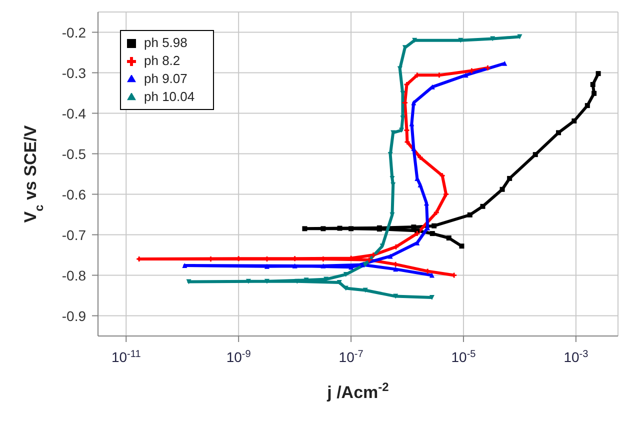  Describe the element at coordinates (74, 32) in the screenshot. I see `y-tick-label: -0.2` at that location.